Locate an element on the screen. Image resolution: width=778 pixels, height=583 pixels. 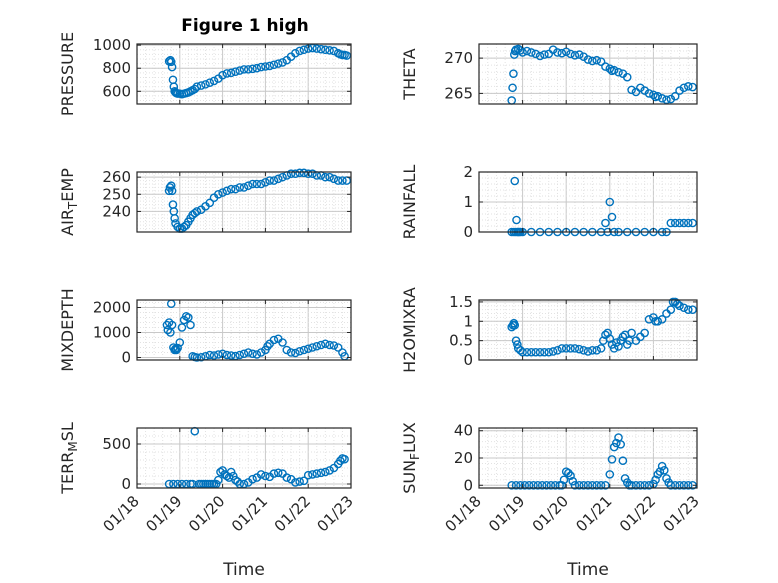
y-axis-label: RAINFALL is located at coordinates (409, 202).